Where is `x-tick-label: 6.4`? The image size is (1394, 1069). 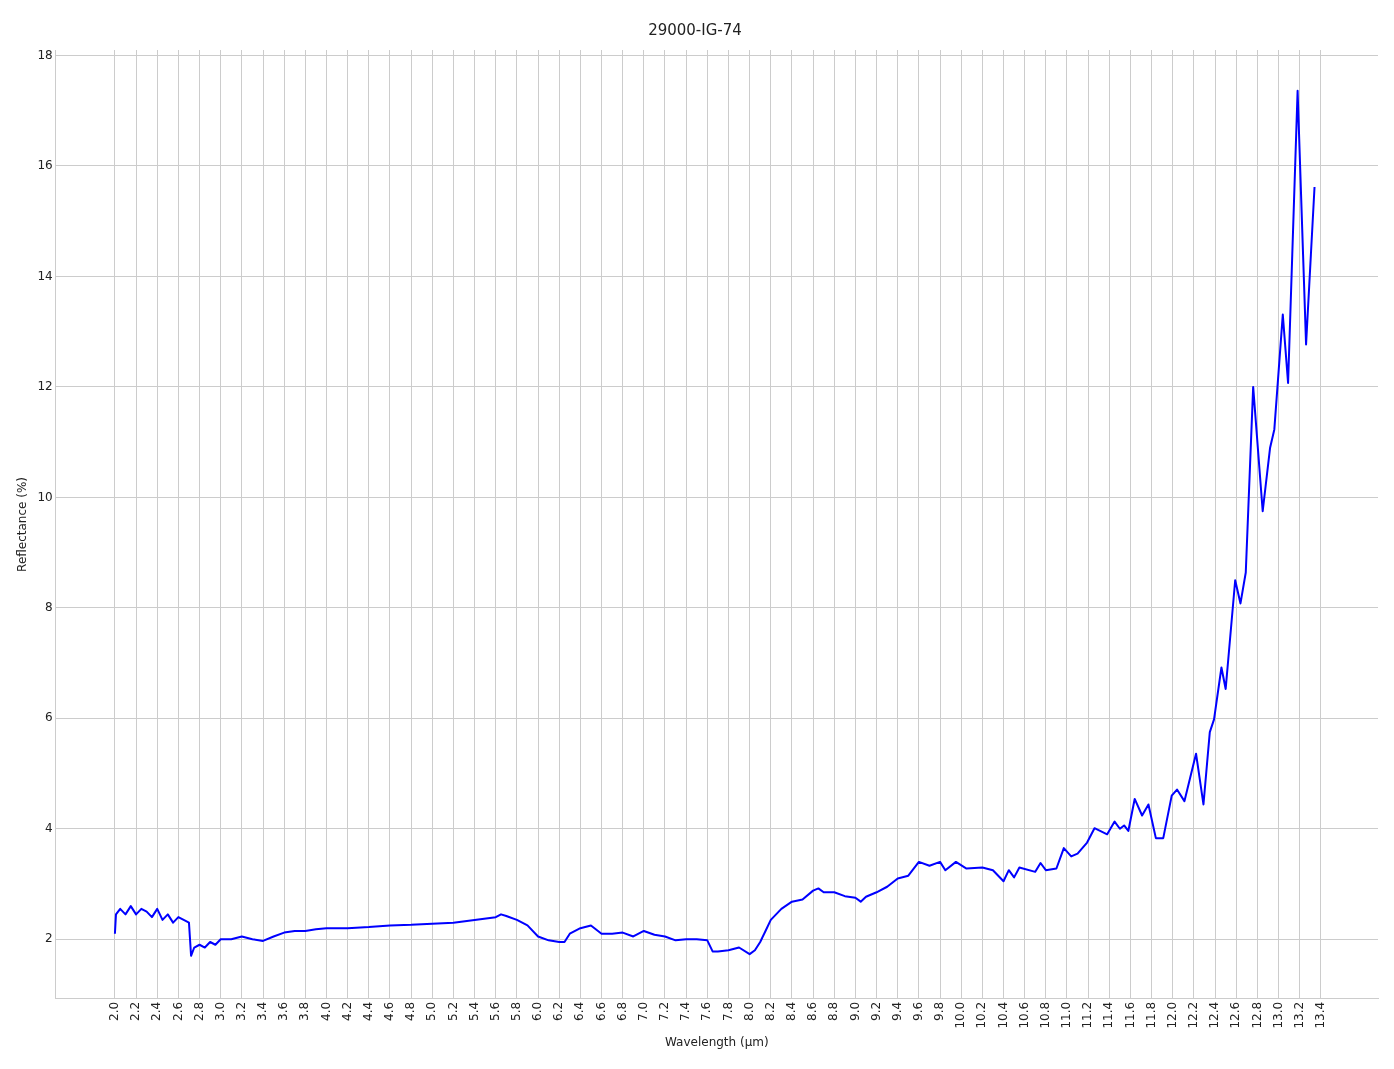
x-tick-label: 6.4 is located at coordinates (579, 1011).